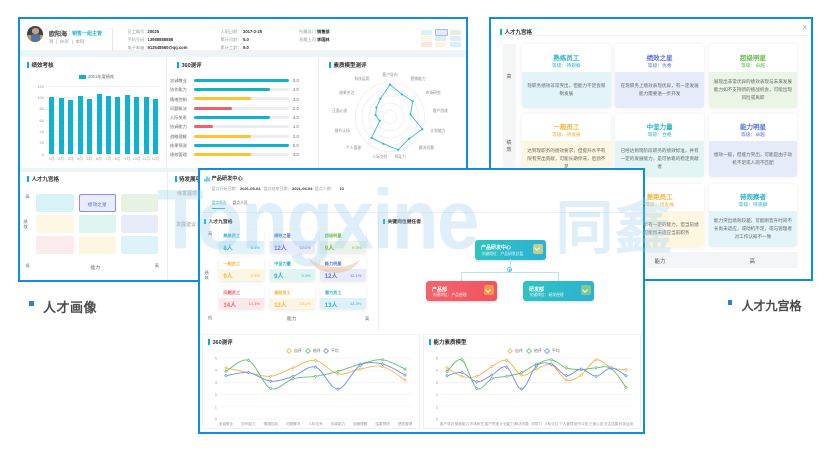  Describe the element at coordinates (382, 423) in the screenshot. I see `svg-text: 结果预测` at that location.